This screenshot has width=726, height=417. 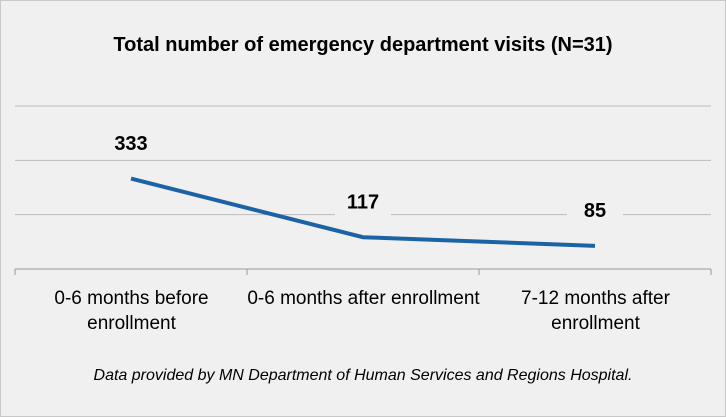 I want to click on data-label: 117, so click(x=363, y=202).